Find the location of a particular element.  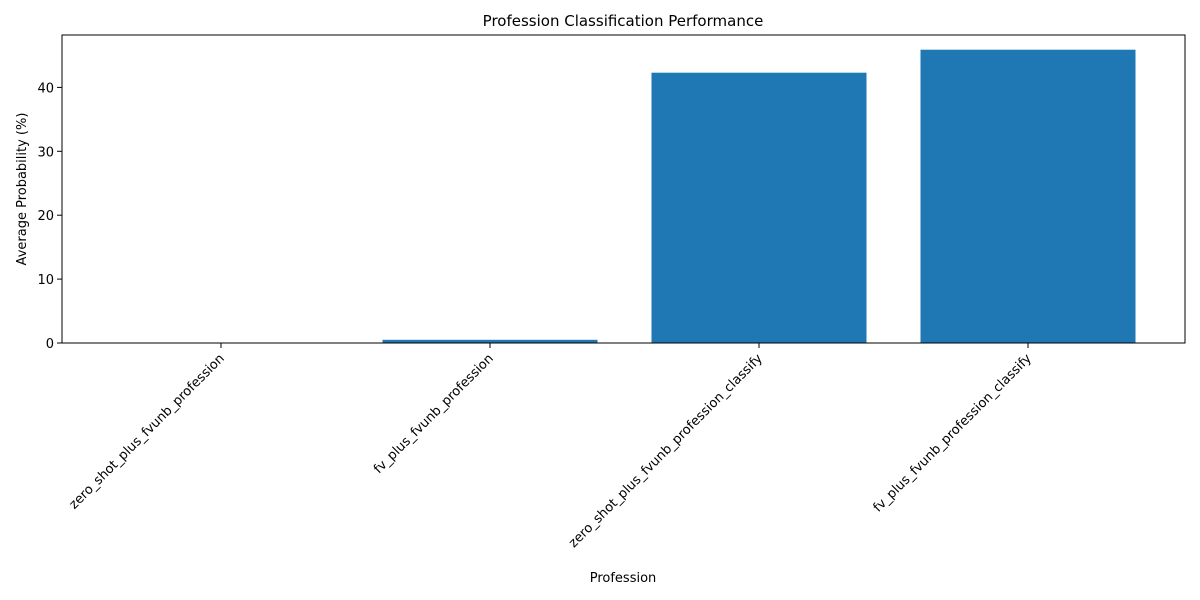

y-axis: 0 10 20 30 40 is located at coordinates (49, 216).